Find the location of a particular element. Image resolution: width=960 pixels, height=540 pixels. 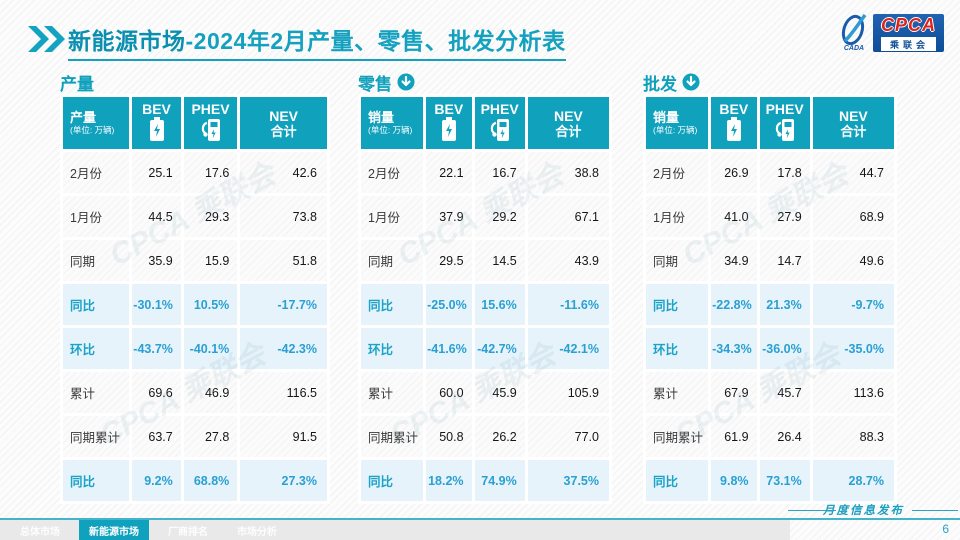

phev-value: 15.9 is located at coordinates (210, 260).